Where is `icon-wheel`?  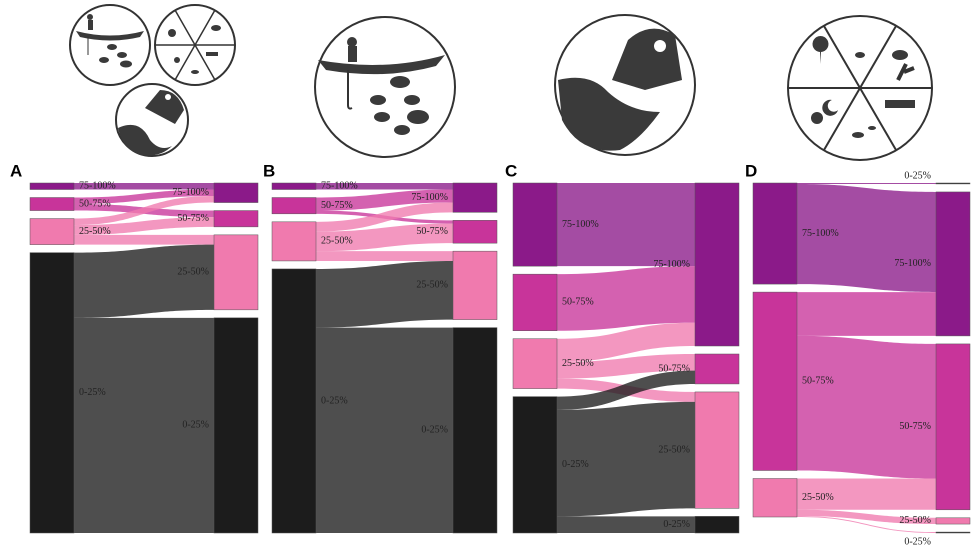
icon-wheel is located at coordinates (860, 88).